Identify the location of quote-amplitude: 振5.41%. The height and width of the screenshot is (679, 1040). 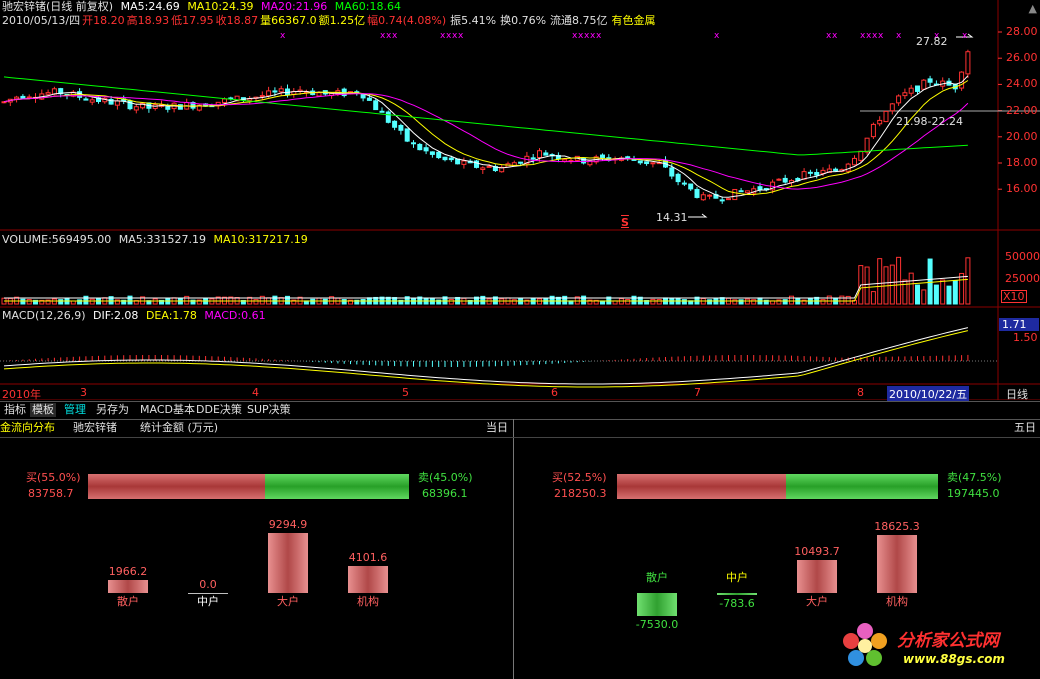
(473, 20).